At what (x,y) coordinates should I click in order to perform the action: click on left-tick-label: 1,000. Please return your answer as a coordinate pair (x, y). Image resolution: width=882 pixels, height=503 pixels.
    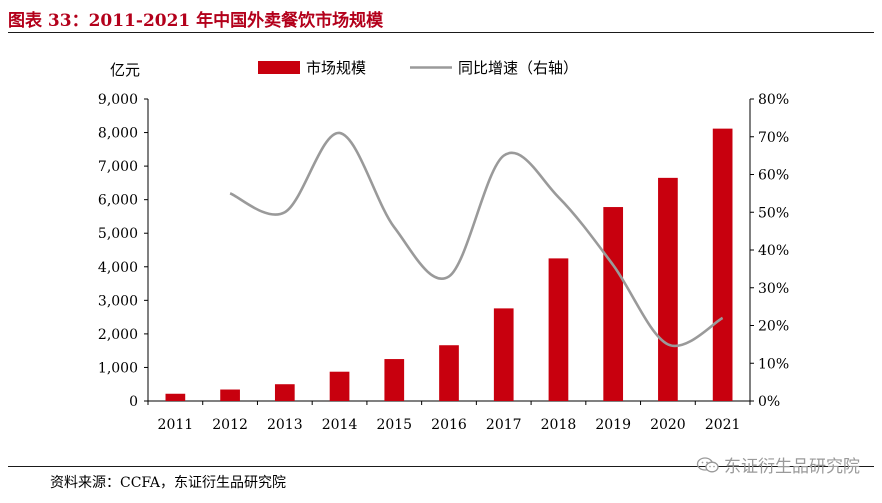
    Looking at the image, I should click on (118, 368).